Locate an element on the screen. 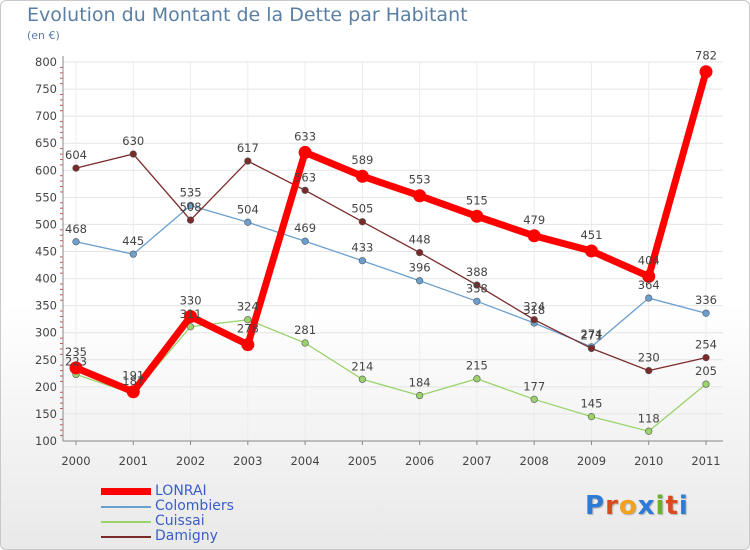 This screenshot has width=750, height=550. data-label-lonrai: 404 is located at coordinates (649, 260).